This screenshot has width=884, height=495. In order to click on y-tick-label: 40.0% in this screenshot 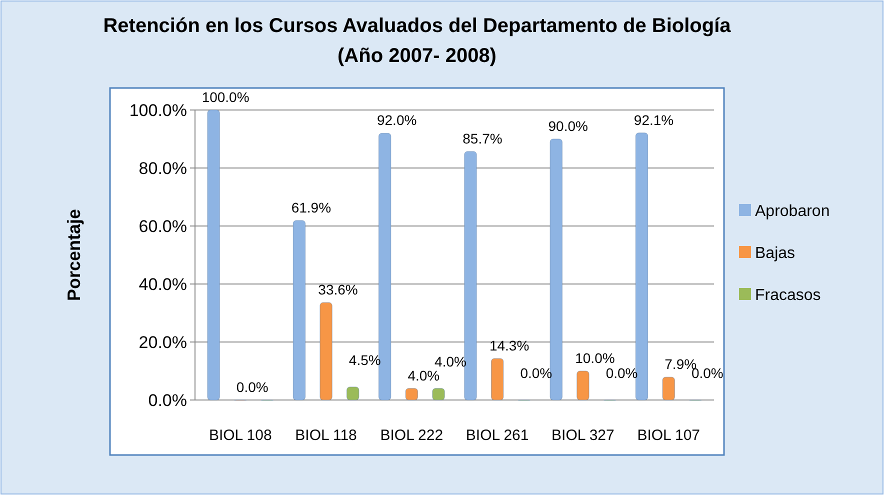, I will do `click(162, 284)`.